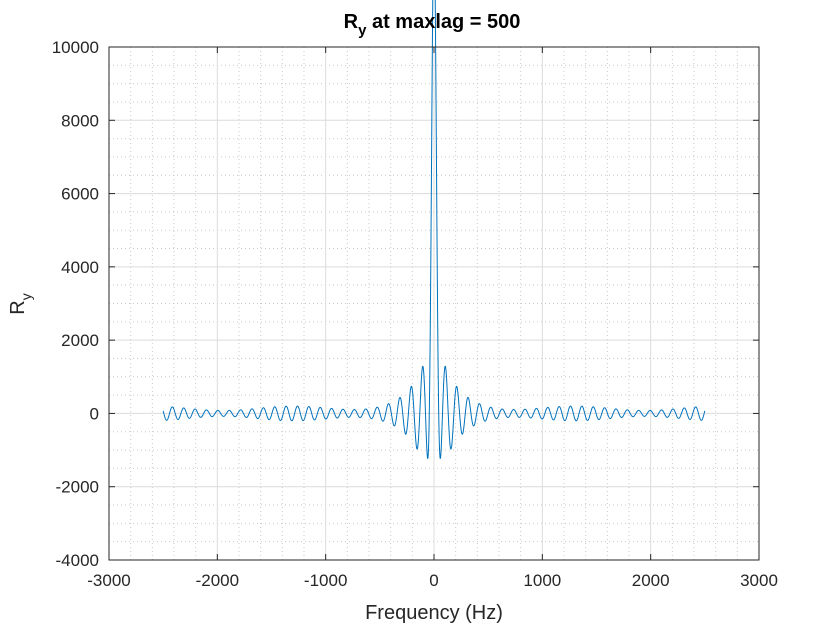 This screenshot has width=840, height=630. Describe the element at coordinates (217, 580) in the screenshot. I see `x-tick-label: -2000` at that location.